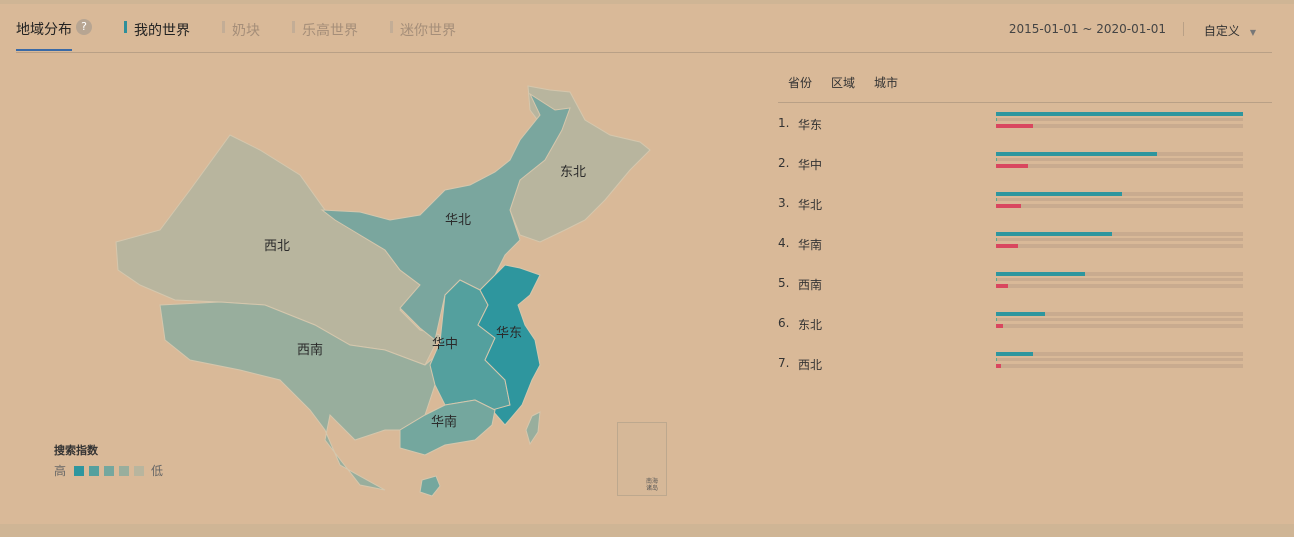 This screenshot has height=537, width=1294. I want to click on ranking-index: 7., so click(784, 363).